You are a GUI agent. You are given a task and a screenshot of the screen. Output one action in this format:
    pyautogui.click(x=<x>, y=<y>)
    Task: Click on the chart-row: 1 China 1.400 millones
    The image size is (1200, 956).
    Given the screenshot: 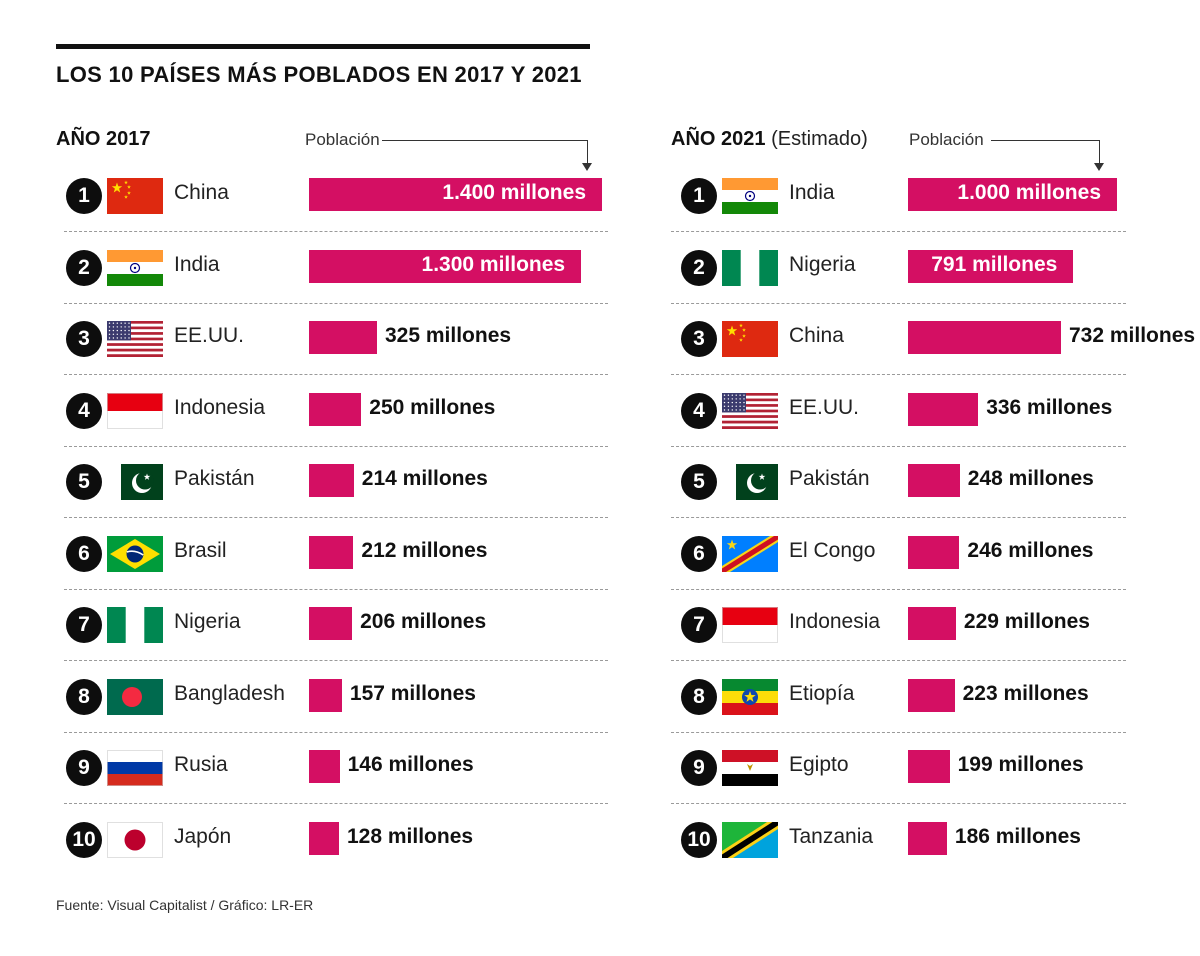 What is the action you would take?
    pyautogui.click(x=336, y=196)
    